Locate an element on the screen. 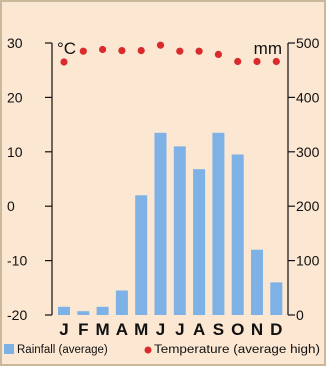  right-axis: 500 400 300 200 100 0 is located at coordinates (303, 179).